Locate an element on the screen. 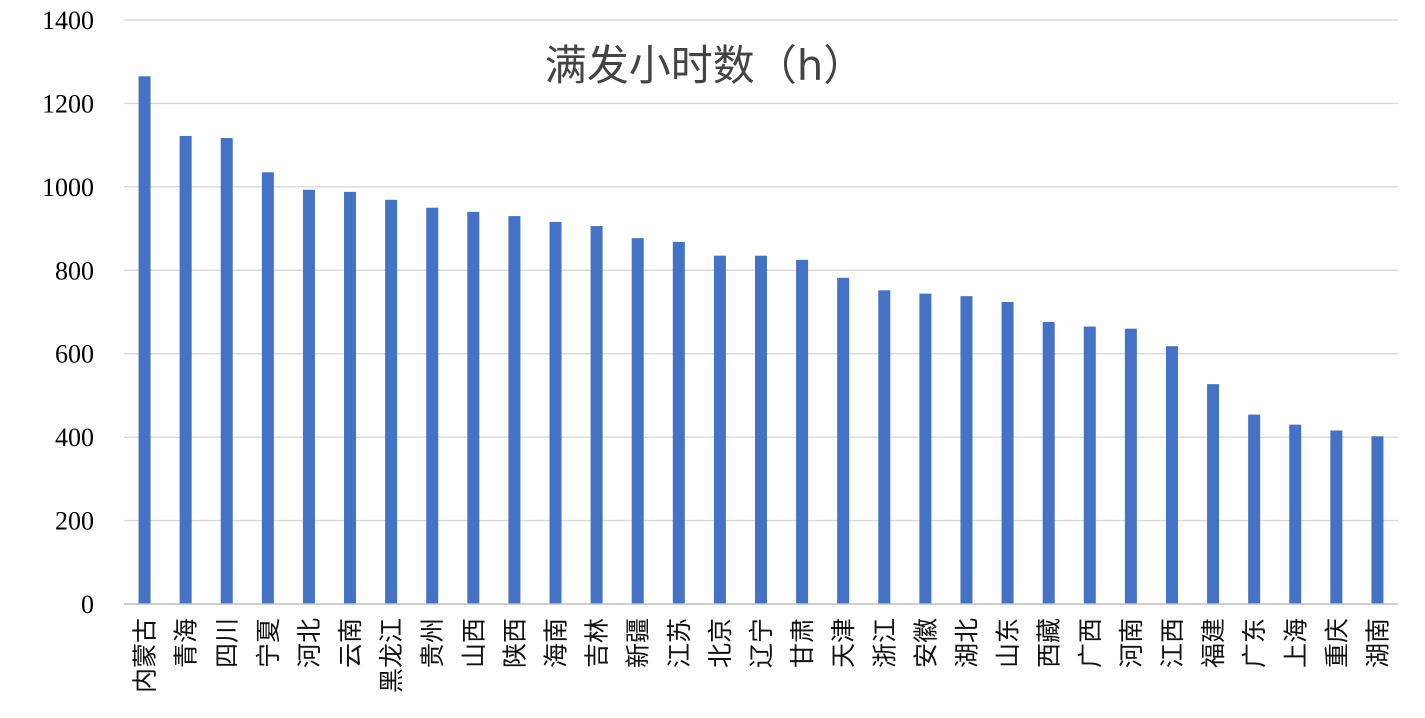  x-category-label: 广西 is located at coordinates (1090, 643).